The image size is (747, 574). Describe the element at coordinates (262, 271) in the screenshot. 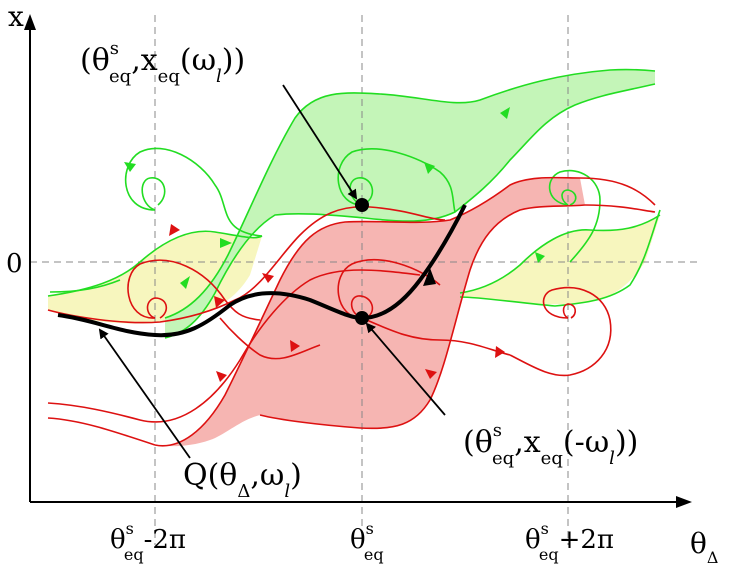

I see `q-curve` at that location.